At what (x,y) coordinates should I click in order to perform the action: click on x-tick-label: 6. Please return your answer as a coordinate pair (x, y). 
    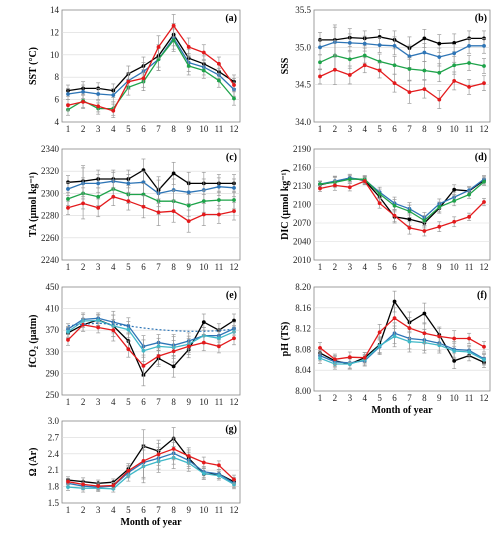
    Looking at the image, I should click on (143, 129).